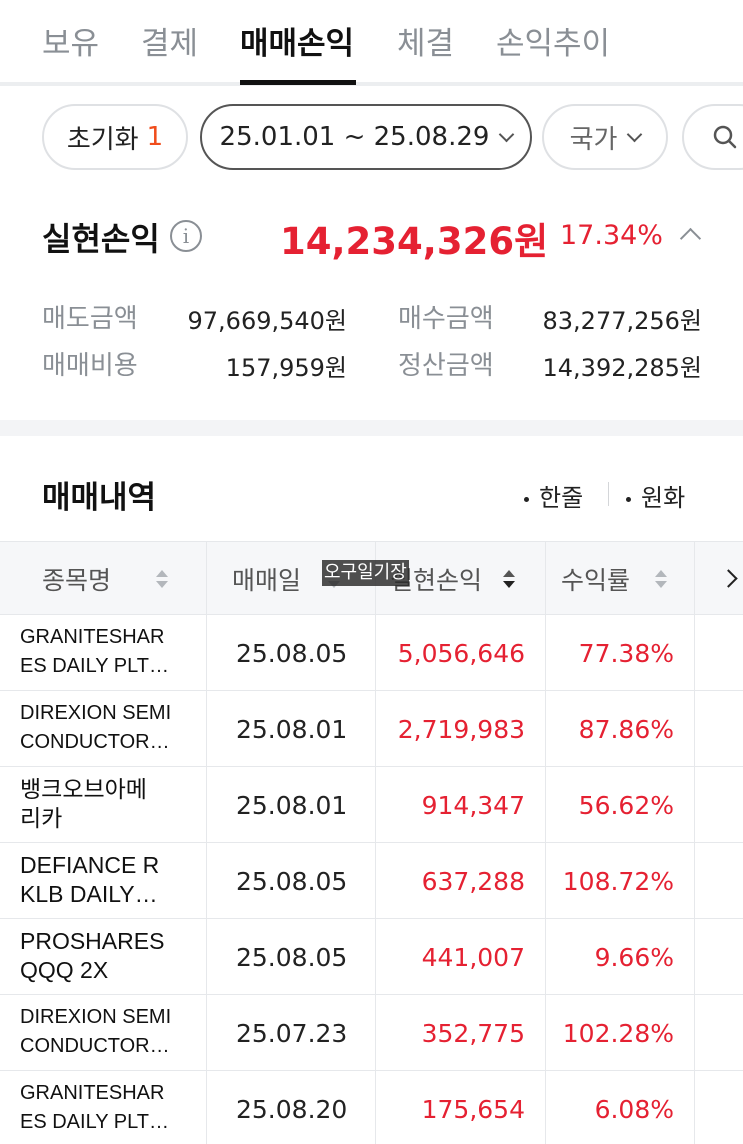  I want to click on info-icon: i, so click(186, 236).